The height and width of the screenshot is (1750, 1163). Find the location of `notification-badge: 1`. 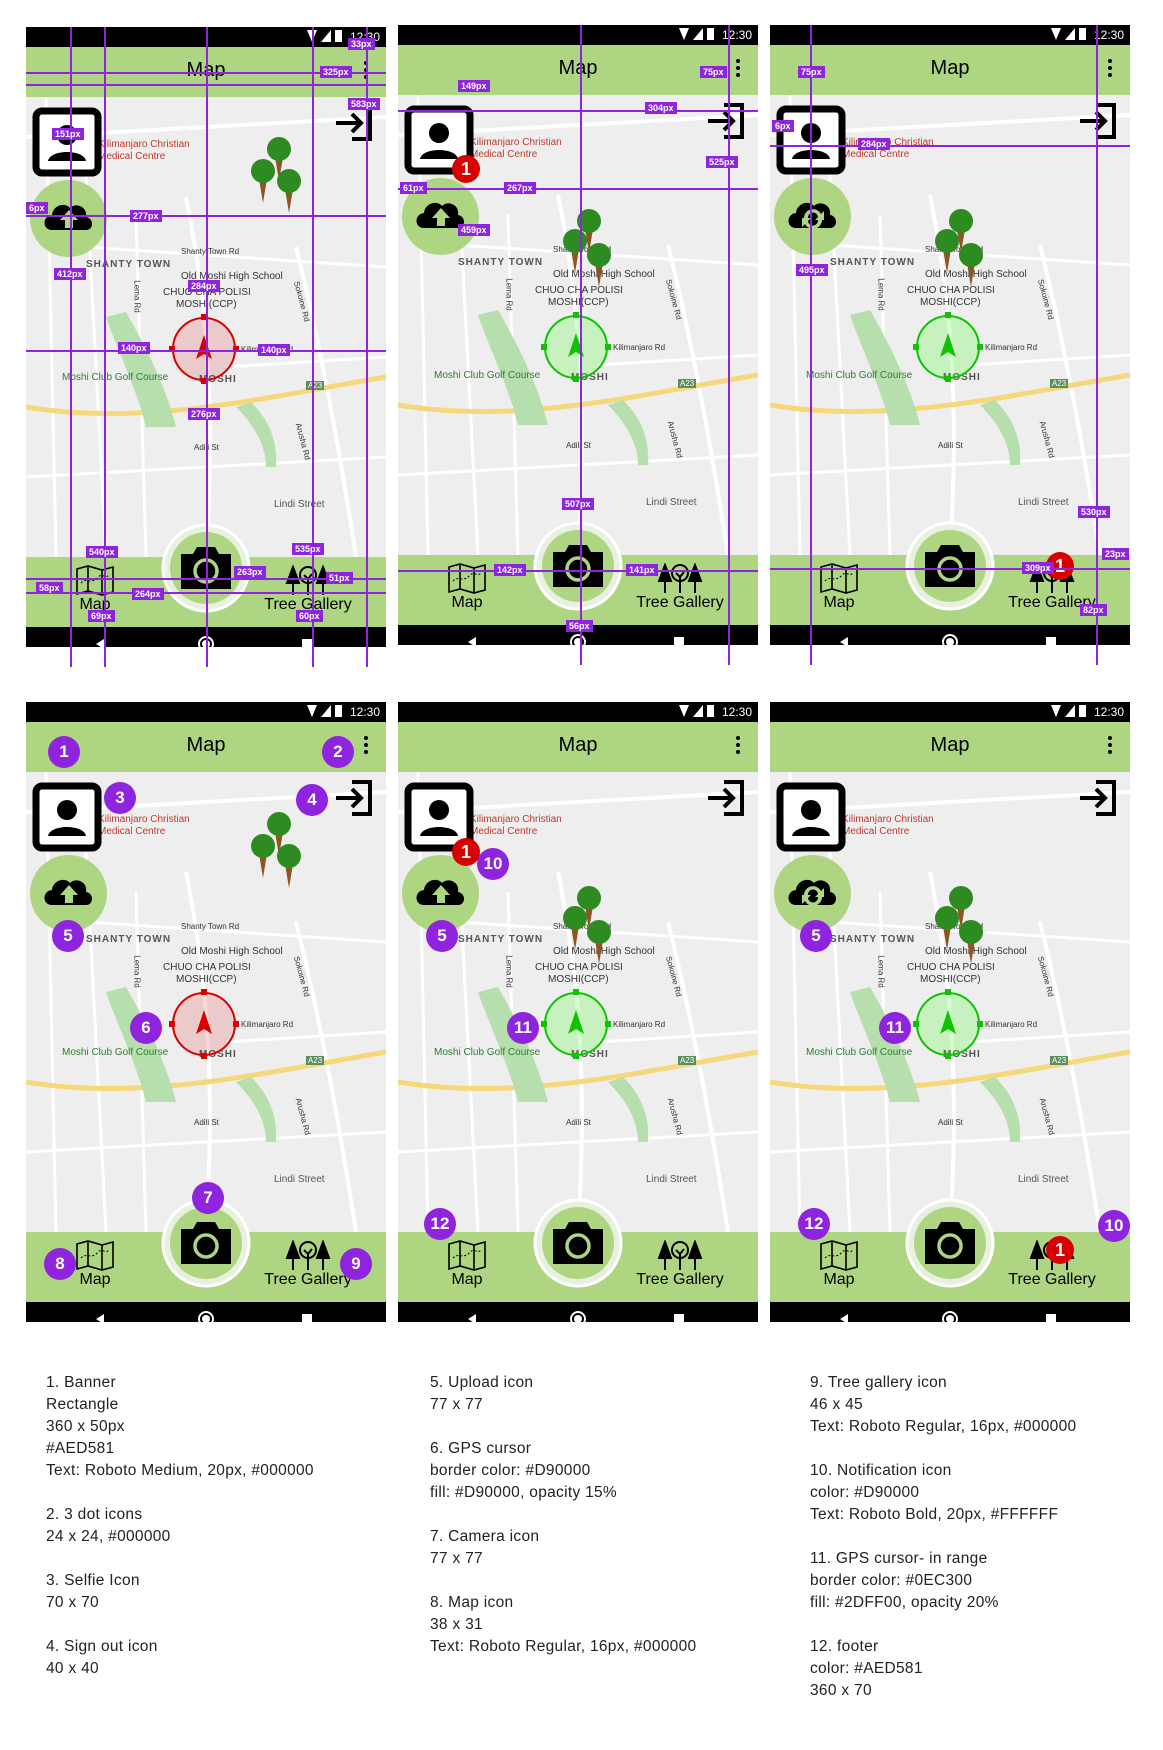

notification-badge: 1 is located at coordinates (466, 169).